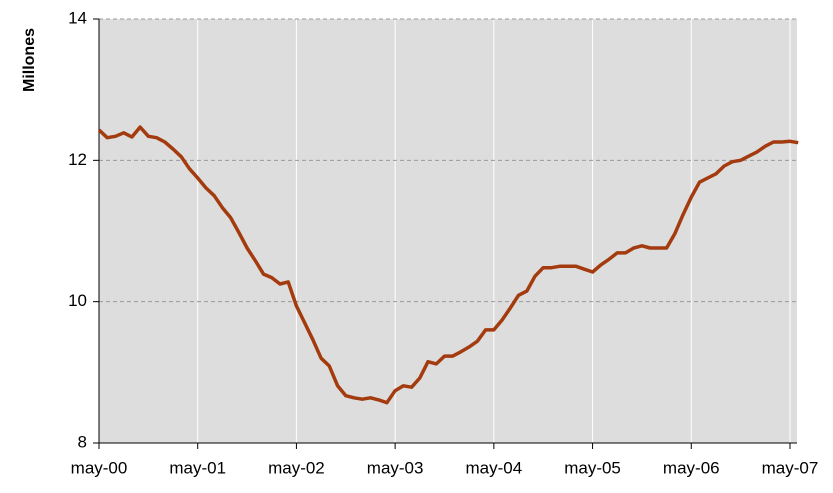 This screenshot has height=493, width=833. I want to click on y-tick-label: 14, so click(77, 17).